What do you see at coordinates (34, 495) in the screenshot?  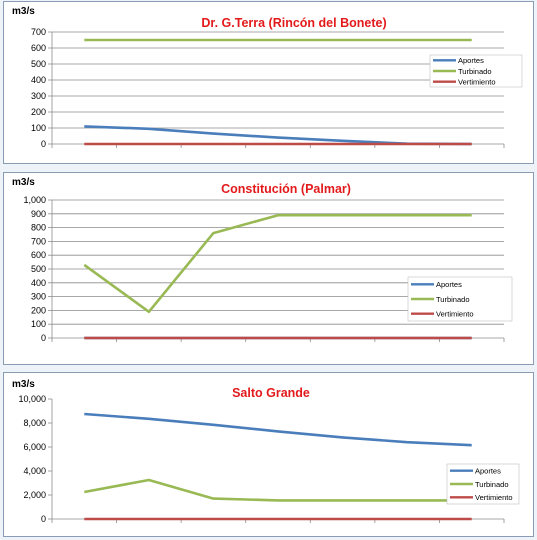 I see `y-tick-label: 2,000` at bounding box center [34, 495].